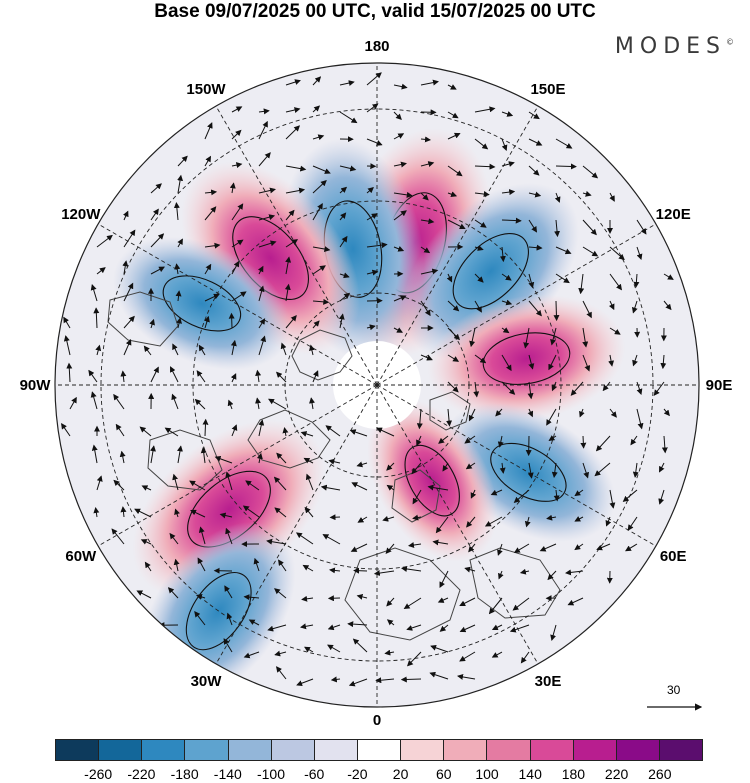 The height and width of the screenshot is (783, 750). What do you see at coordinates (206, 89) in the screenshot?
I see `longitude-label-lon-150w: 150W` at bounding box center [206, 89].